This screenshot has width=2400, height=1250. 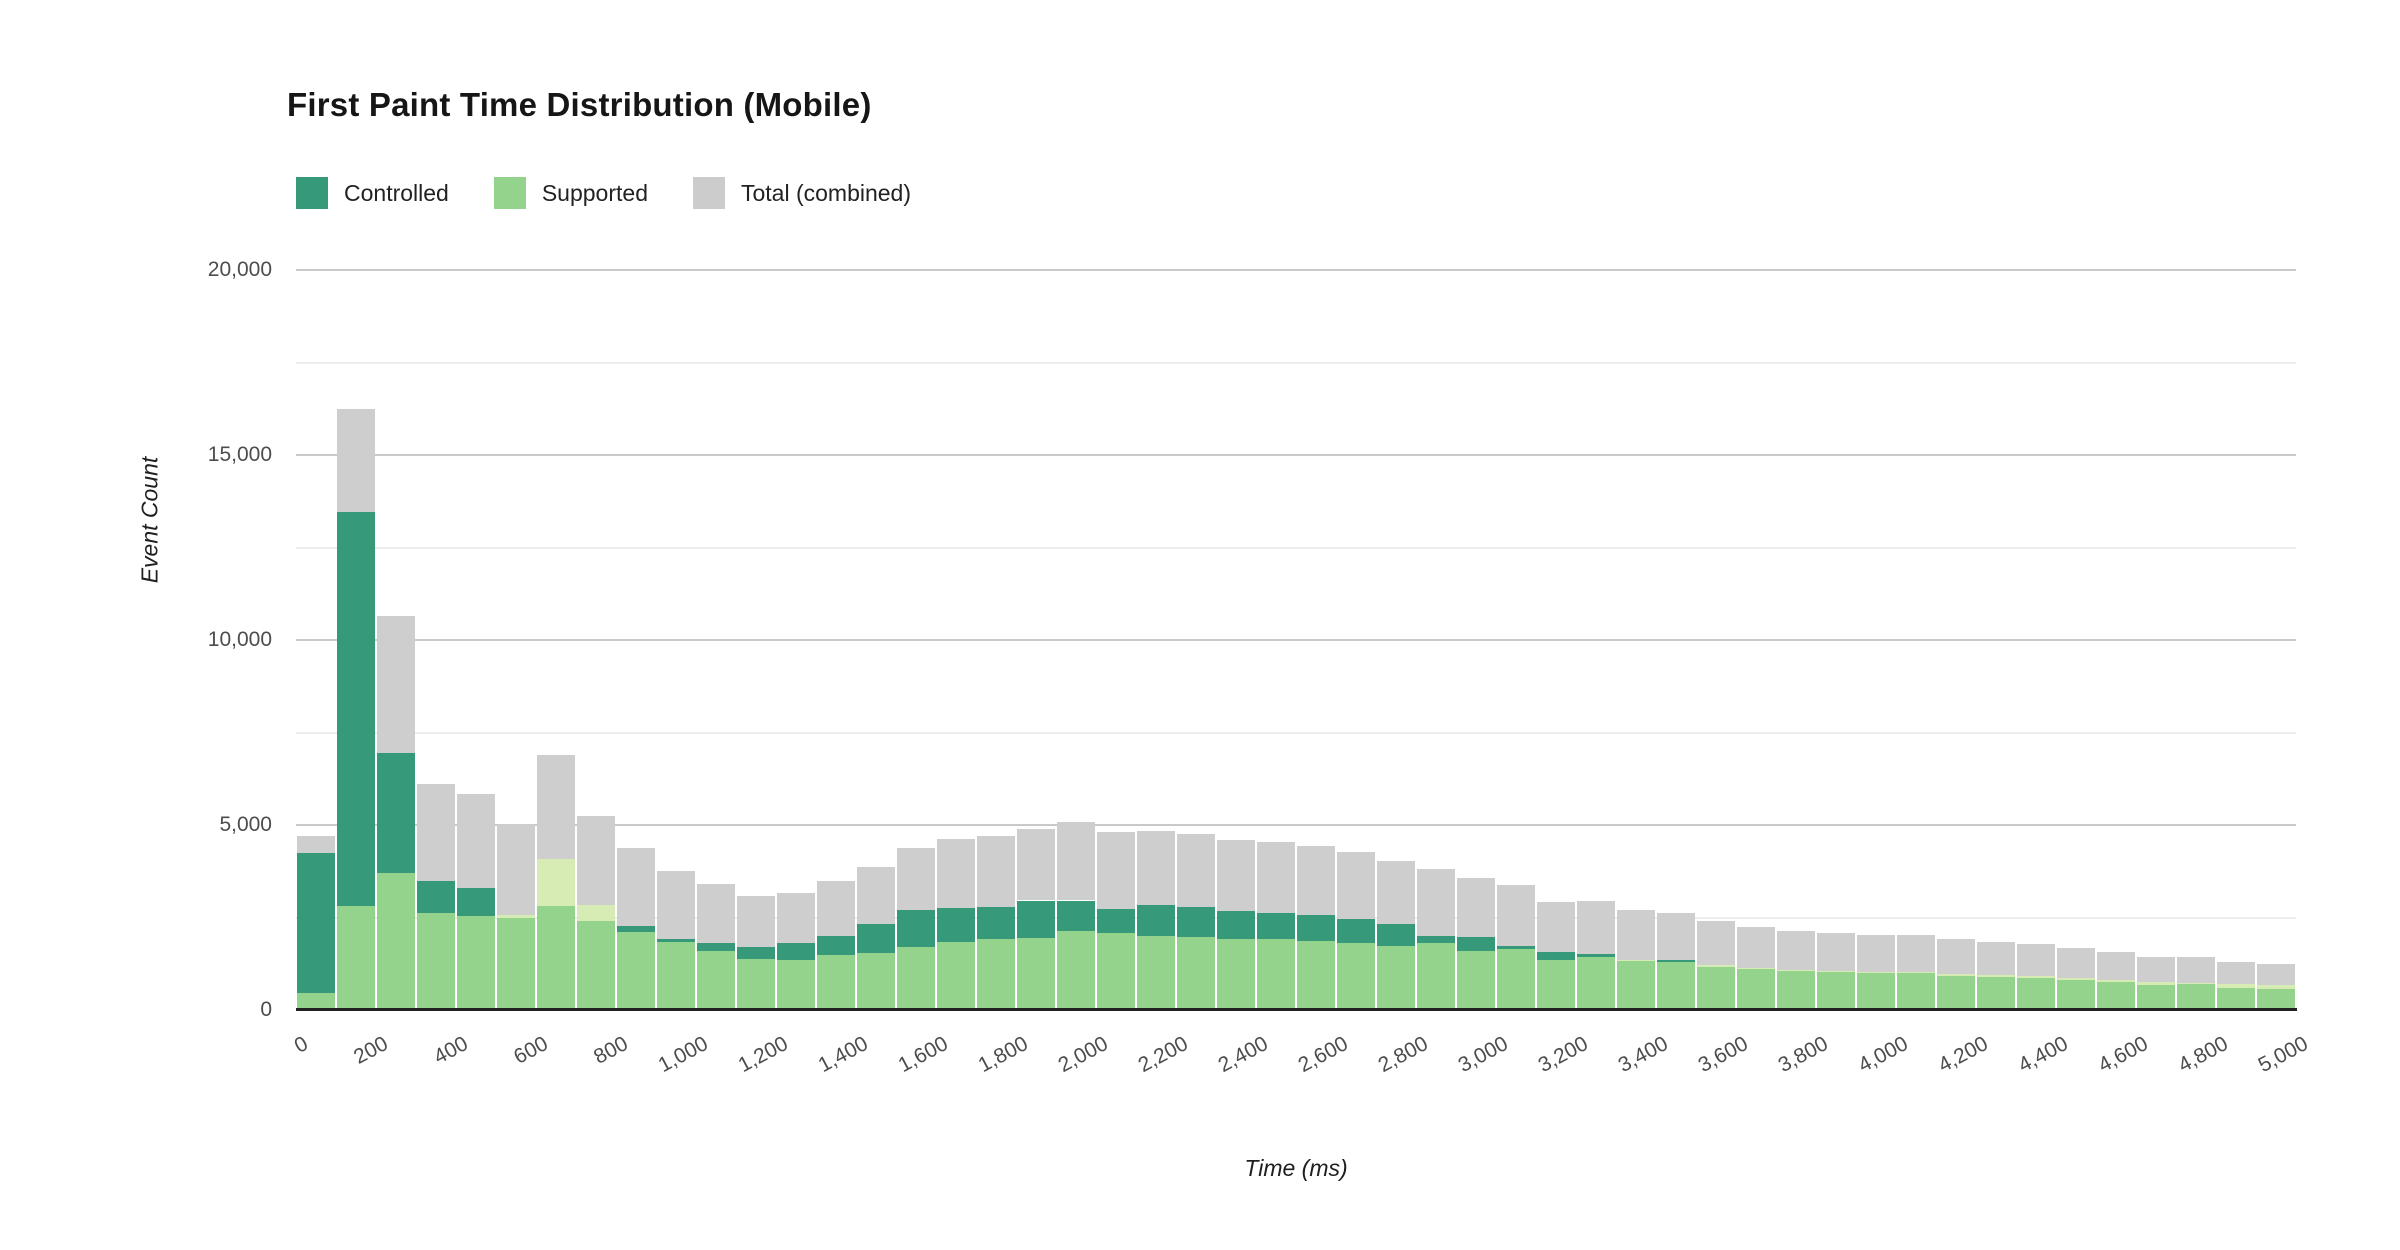 I want to click on bar-4600ms, so click(x=2156, y=983).